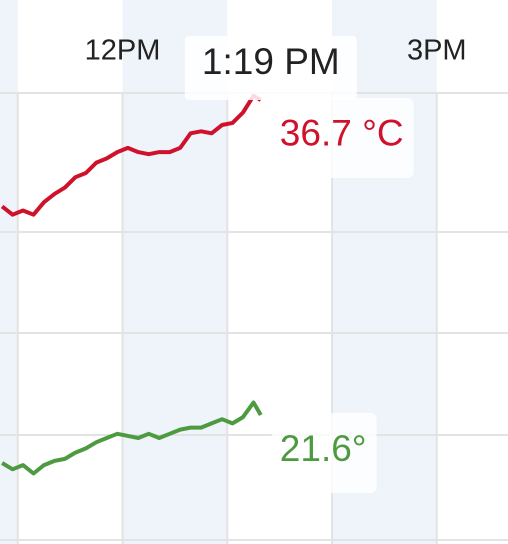  Describe the element at coordinates (342, 133) in the screenshot. I see `tooltip-value: 36.7 °C` at that location.